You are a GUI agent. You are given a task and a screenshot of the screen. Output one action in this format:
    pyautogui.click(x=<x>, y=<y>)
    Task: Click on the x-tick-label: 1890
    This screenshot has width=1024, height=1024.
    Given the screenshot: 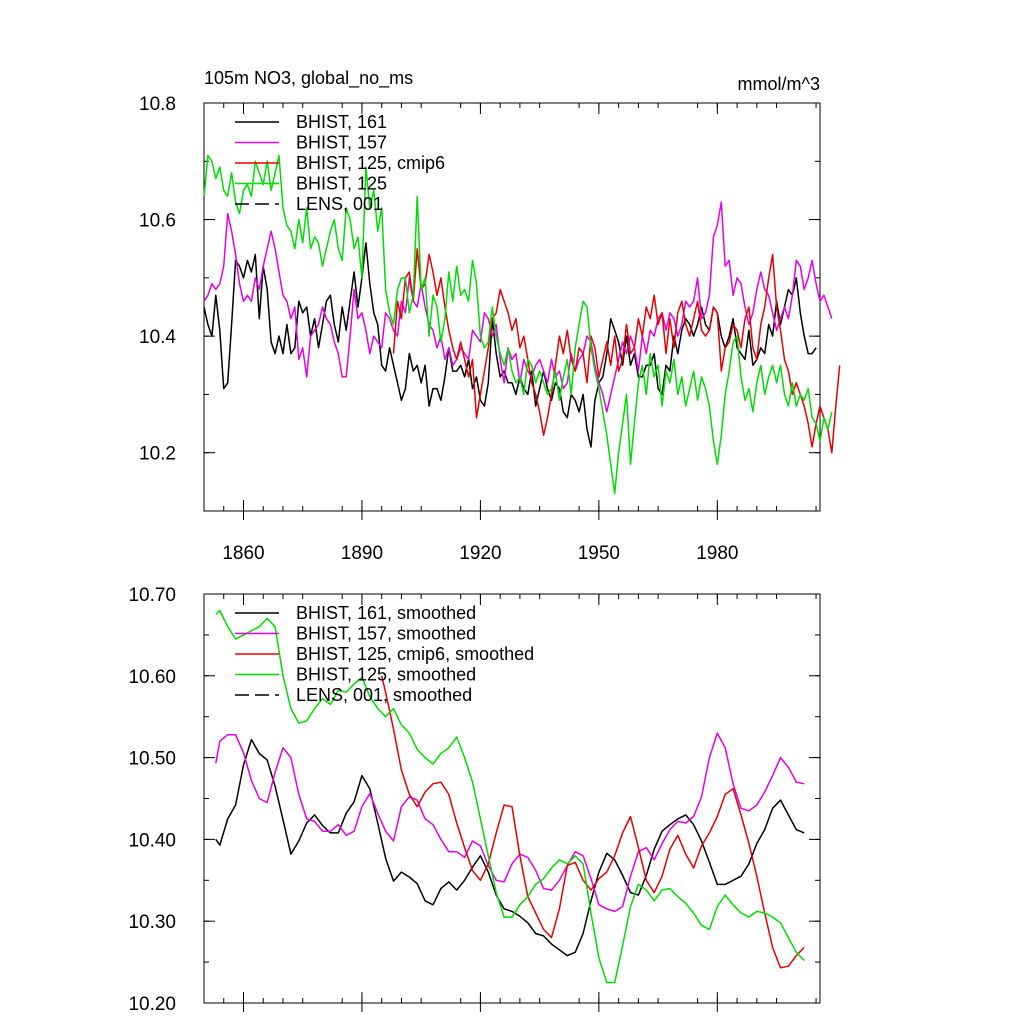 What is the action you would take?
    pyautogui.click(x=362, y=553)
    